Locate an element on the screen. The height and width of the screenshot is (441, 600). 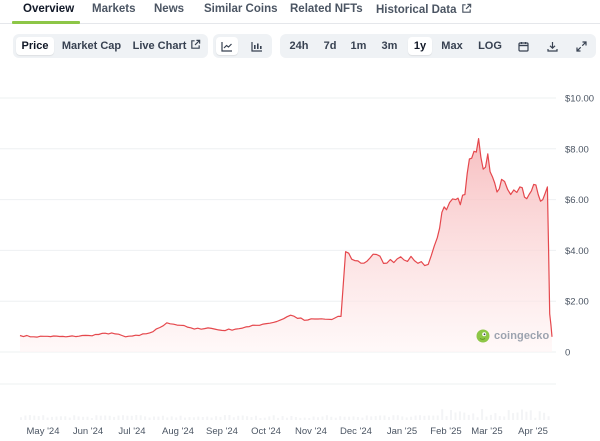
tab-overview: Overview is located at coordinates (49, 9).